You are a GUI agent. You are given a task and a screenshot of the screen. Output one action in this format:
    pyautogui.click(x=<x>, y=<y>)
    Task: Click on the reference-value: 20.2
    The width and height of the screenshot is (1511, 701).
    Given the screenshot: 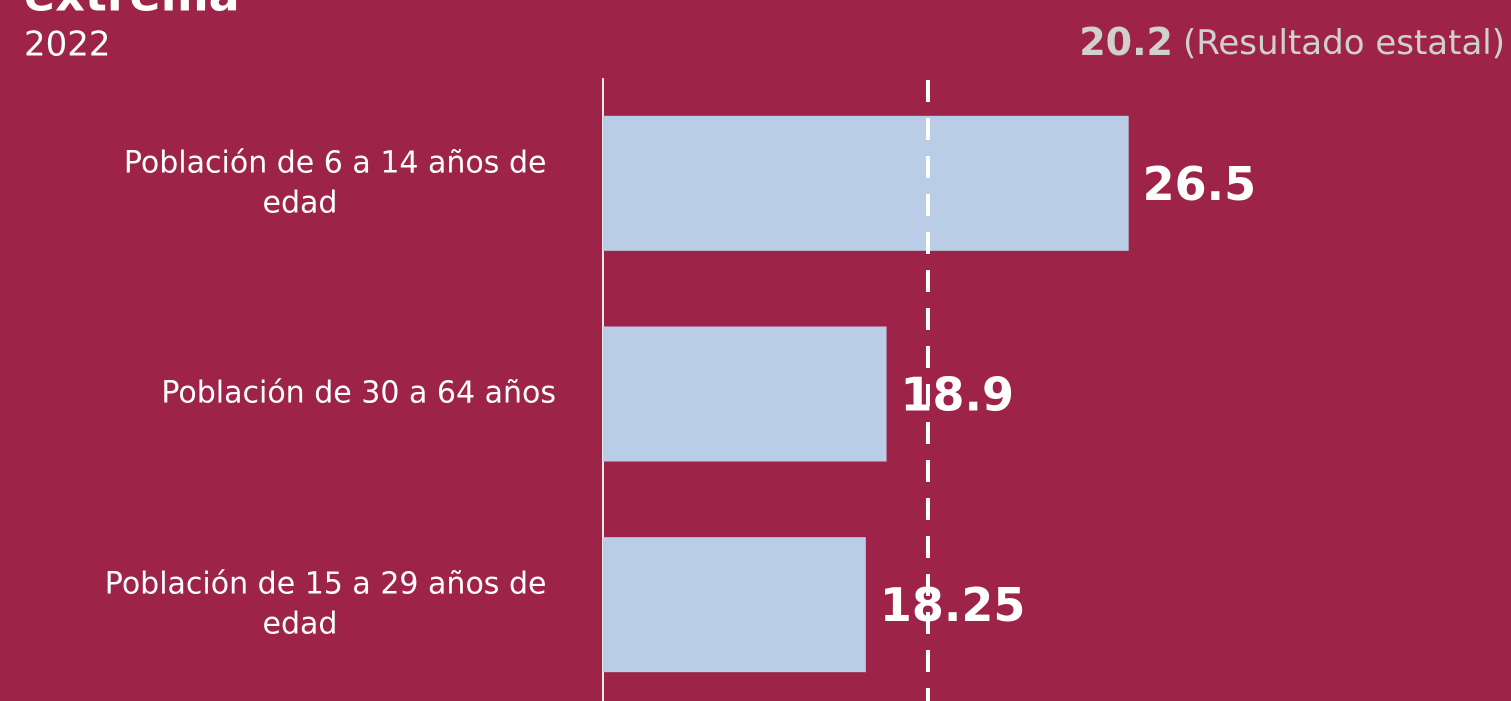 What is the action you would take?
    pyautogui.click(x=1126, y=42)
    